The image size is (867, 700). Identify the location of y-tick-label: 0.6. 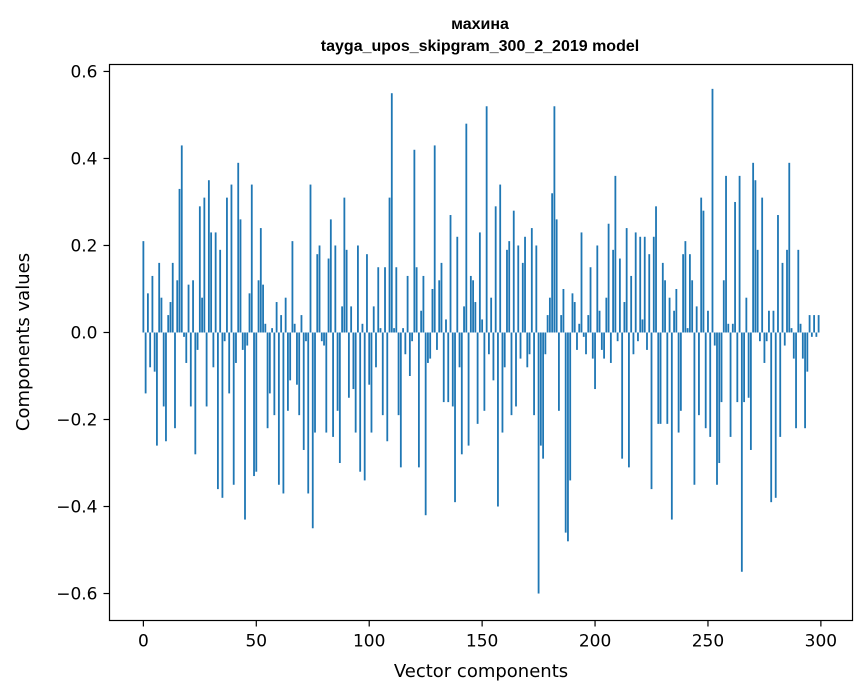
(83, 72).